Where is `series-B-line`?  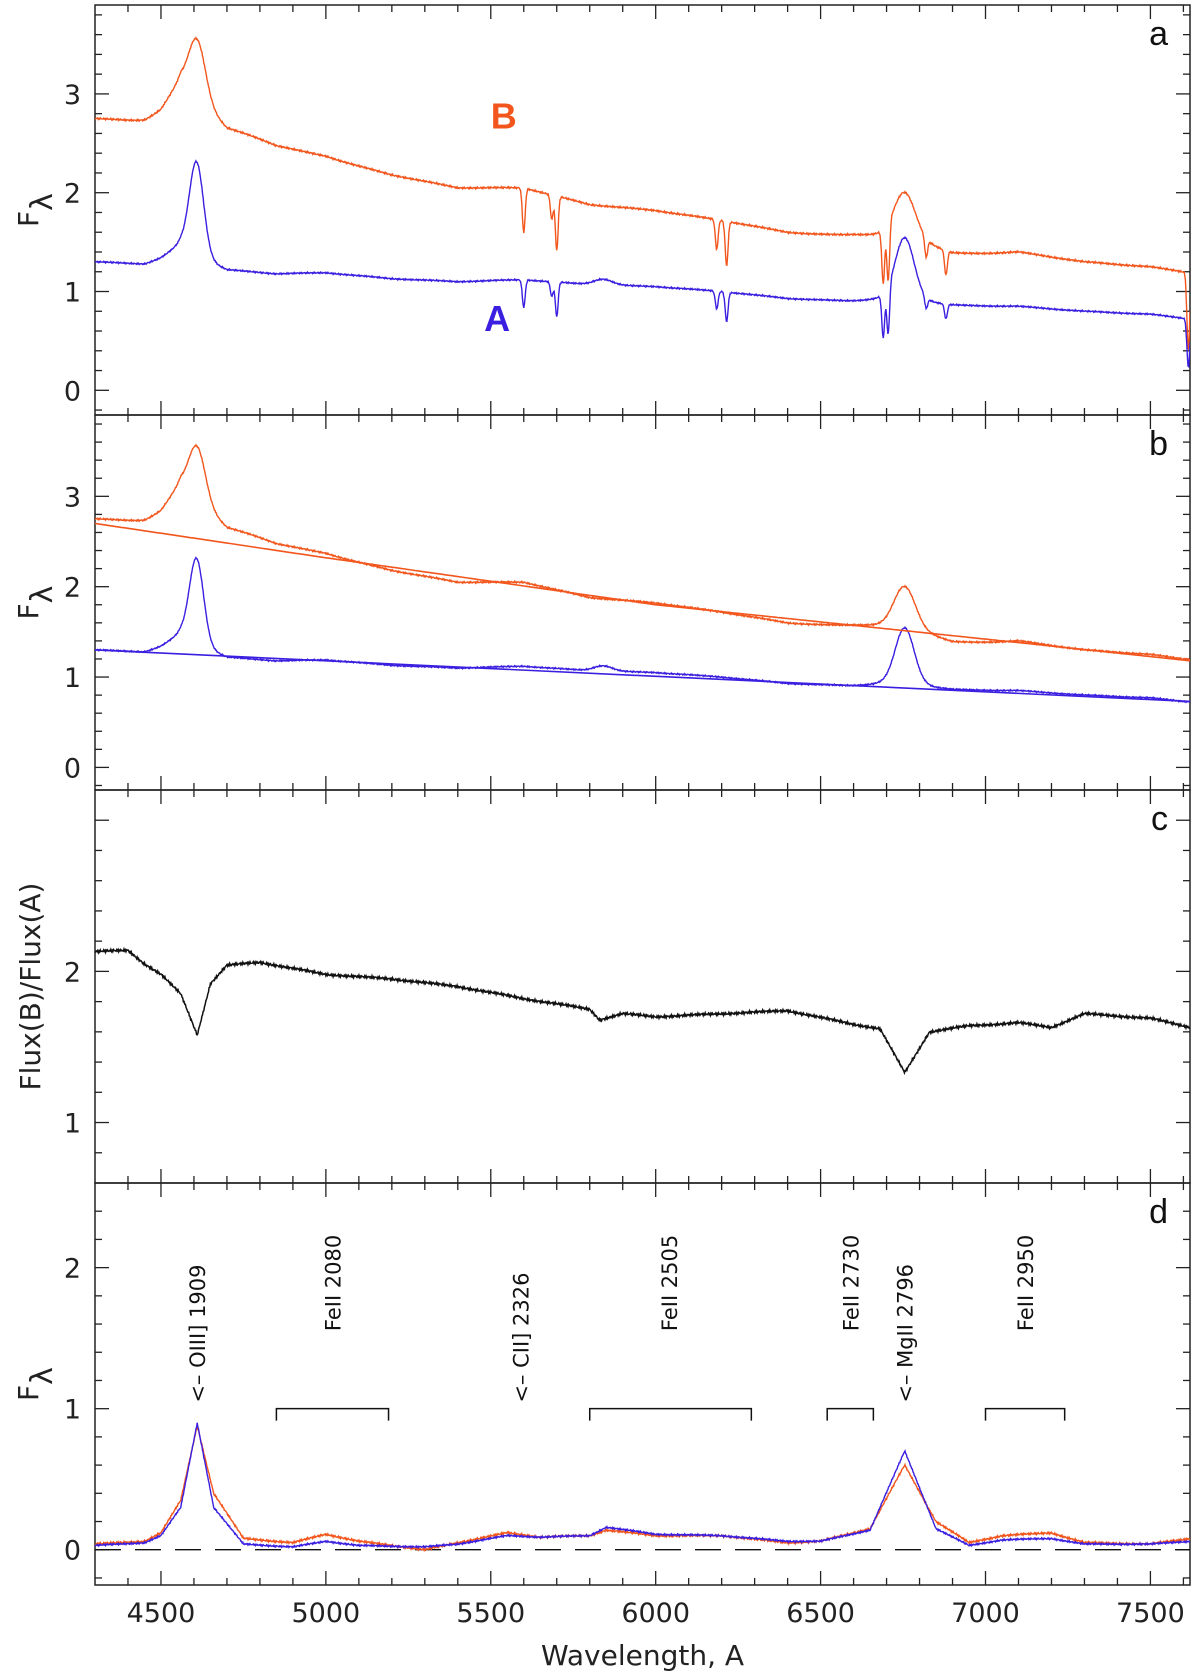 series-B-line is located at coordinates (642, 552).